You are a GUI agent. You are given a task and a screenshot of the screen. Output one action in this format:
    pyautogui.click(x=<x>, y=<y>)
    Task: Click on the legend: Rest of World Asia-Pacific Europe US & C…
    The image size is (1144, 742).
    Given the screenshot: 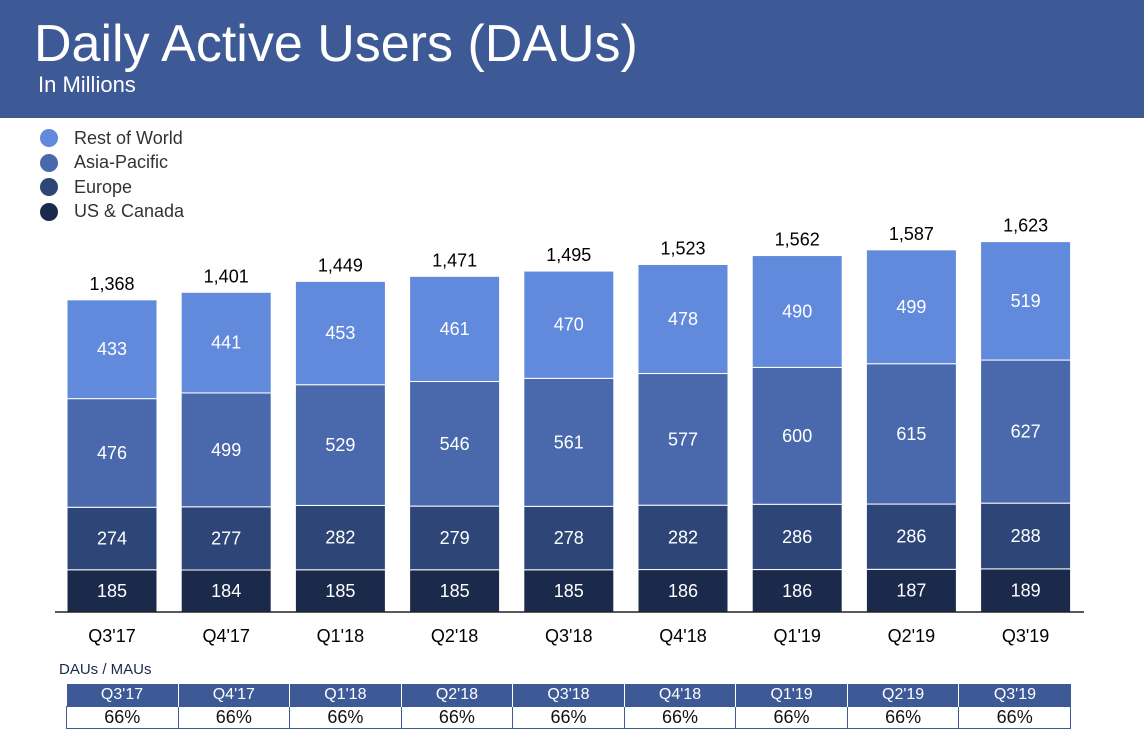 What is the action you would take?
    pyautogui.click(x=112, y=175)
    